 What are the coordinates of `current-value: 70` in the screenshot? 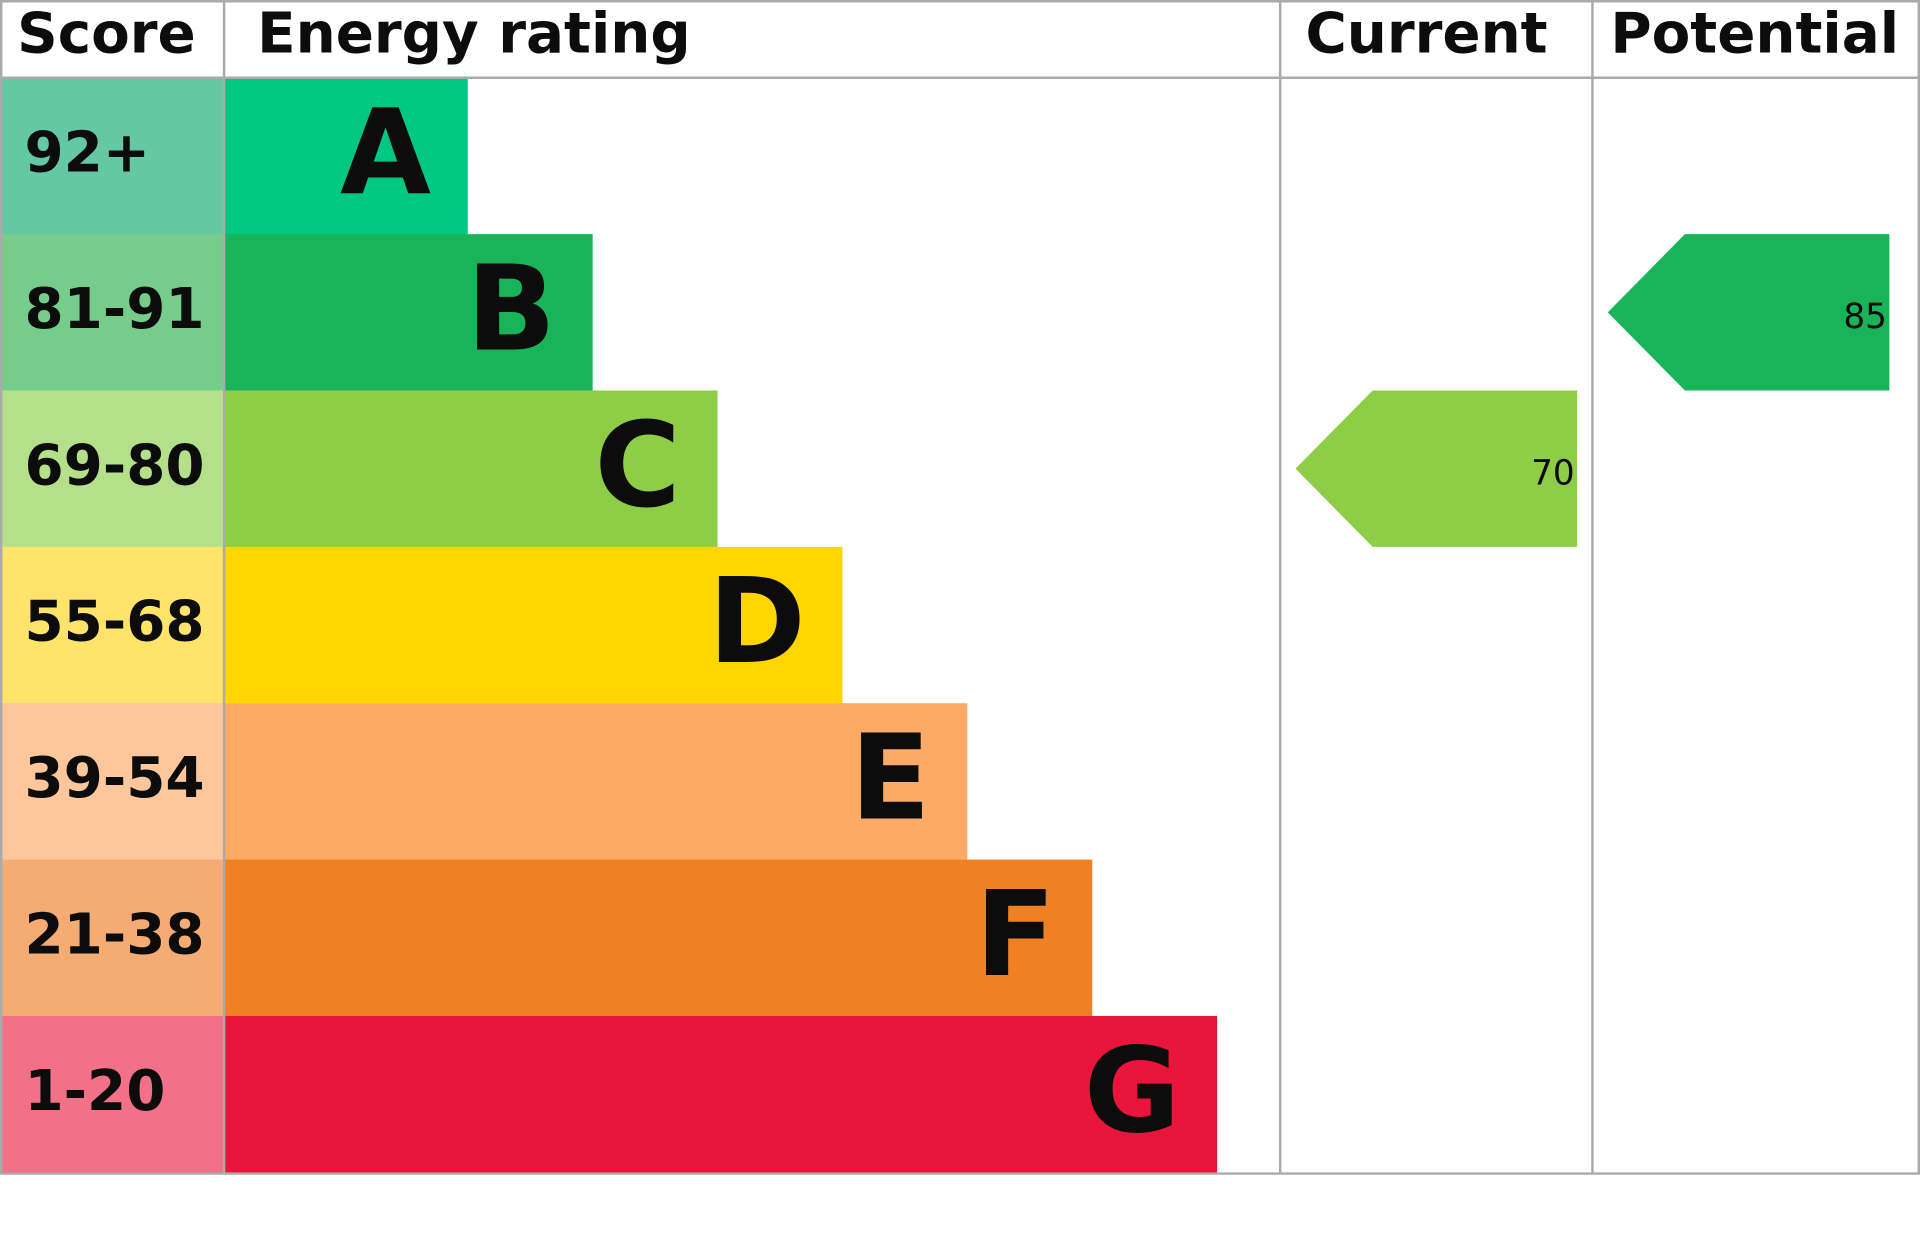 It's located at (1553, 473).